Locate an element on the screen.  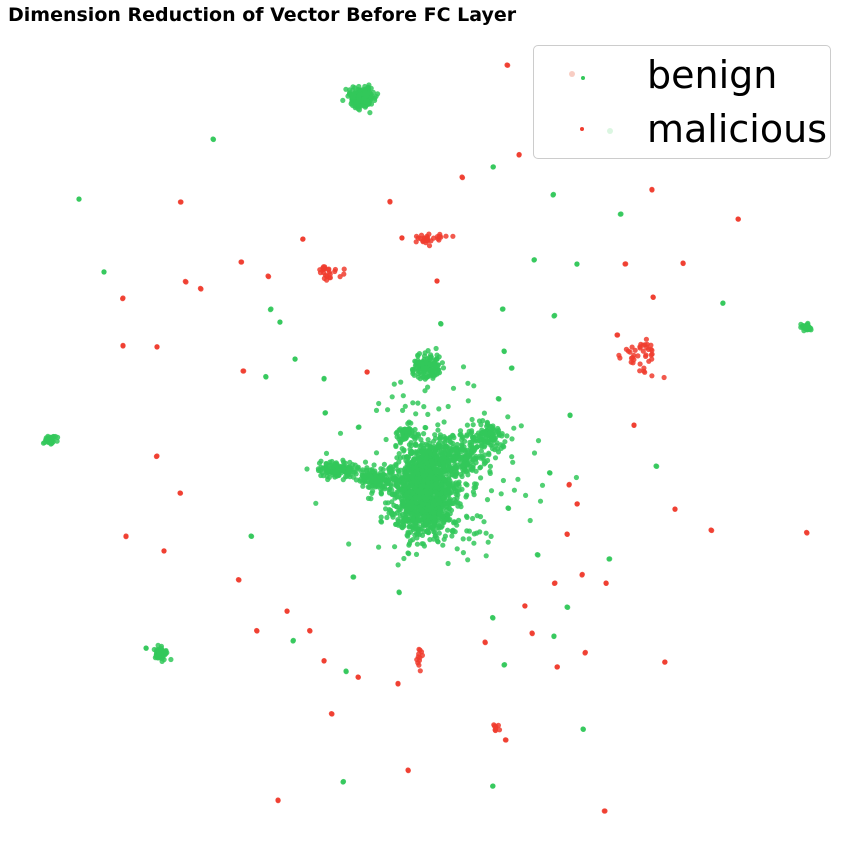
legend-entry-benign: benign is located at coordinates (682, 75).